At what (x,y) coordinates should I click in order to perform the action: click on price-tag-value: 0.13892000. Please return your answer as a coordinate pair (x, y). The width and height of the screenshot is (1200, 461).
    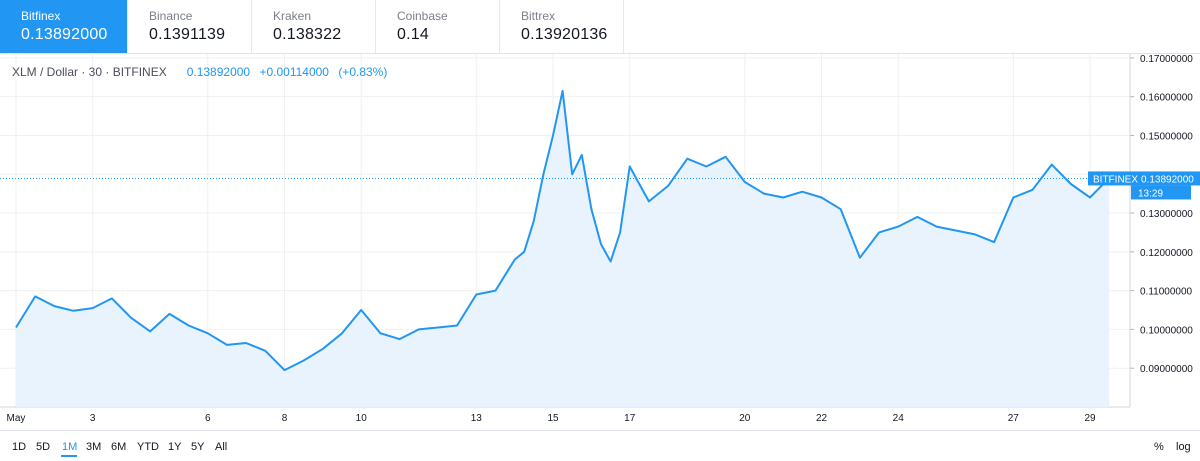
    Looking at the image, I should click on (1167, 179).